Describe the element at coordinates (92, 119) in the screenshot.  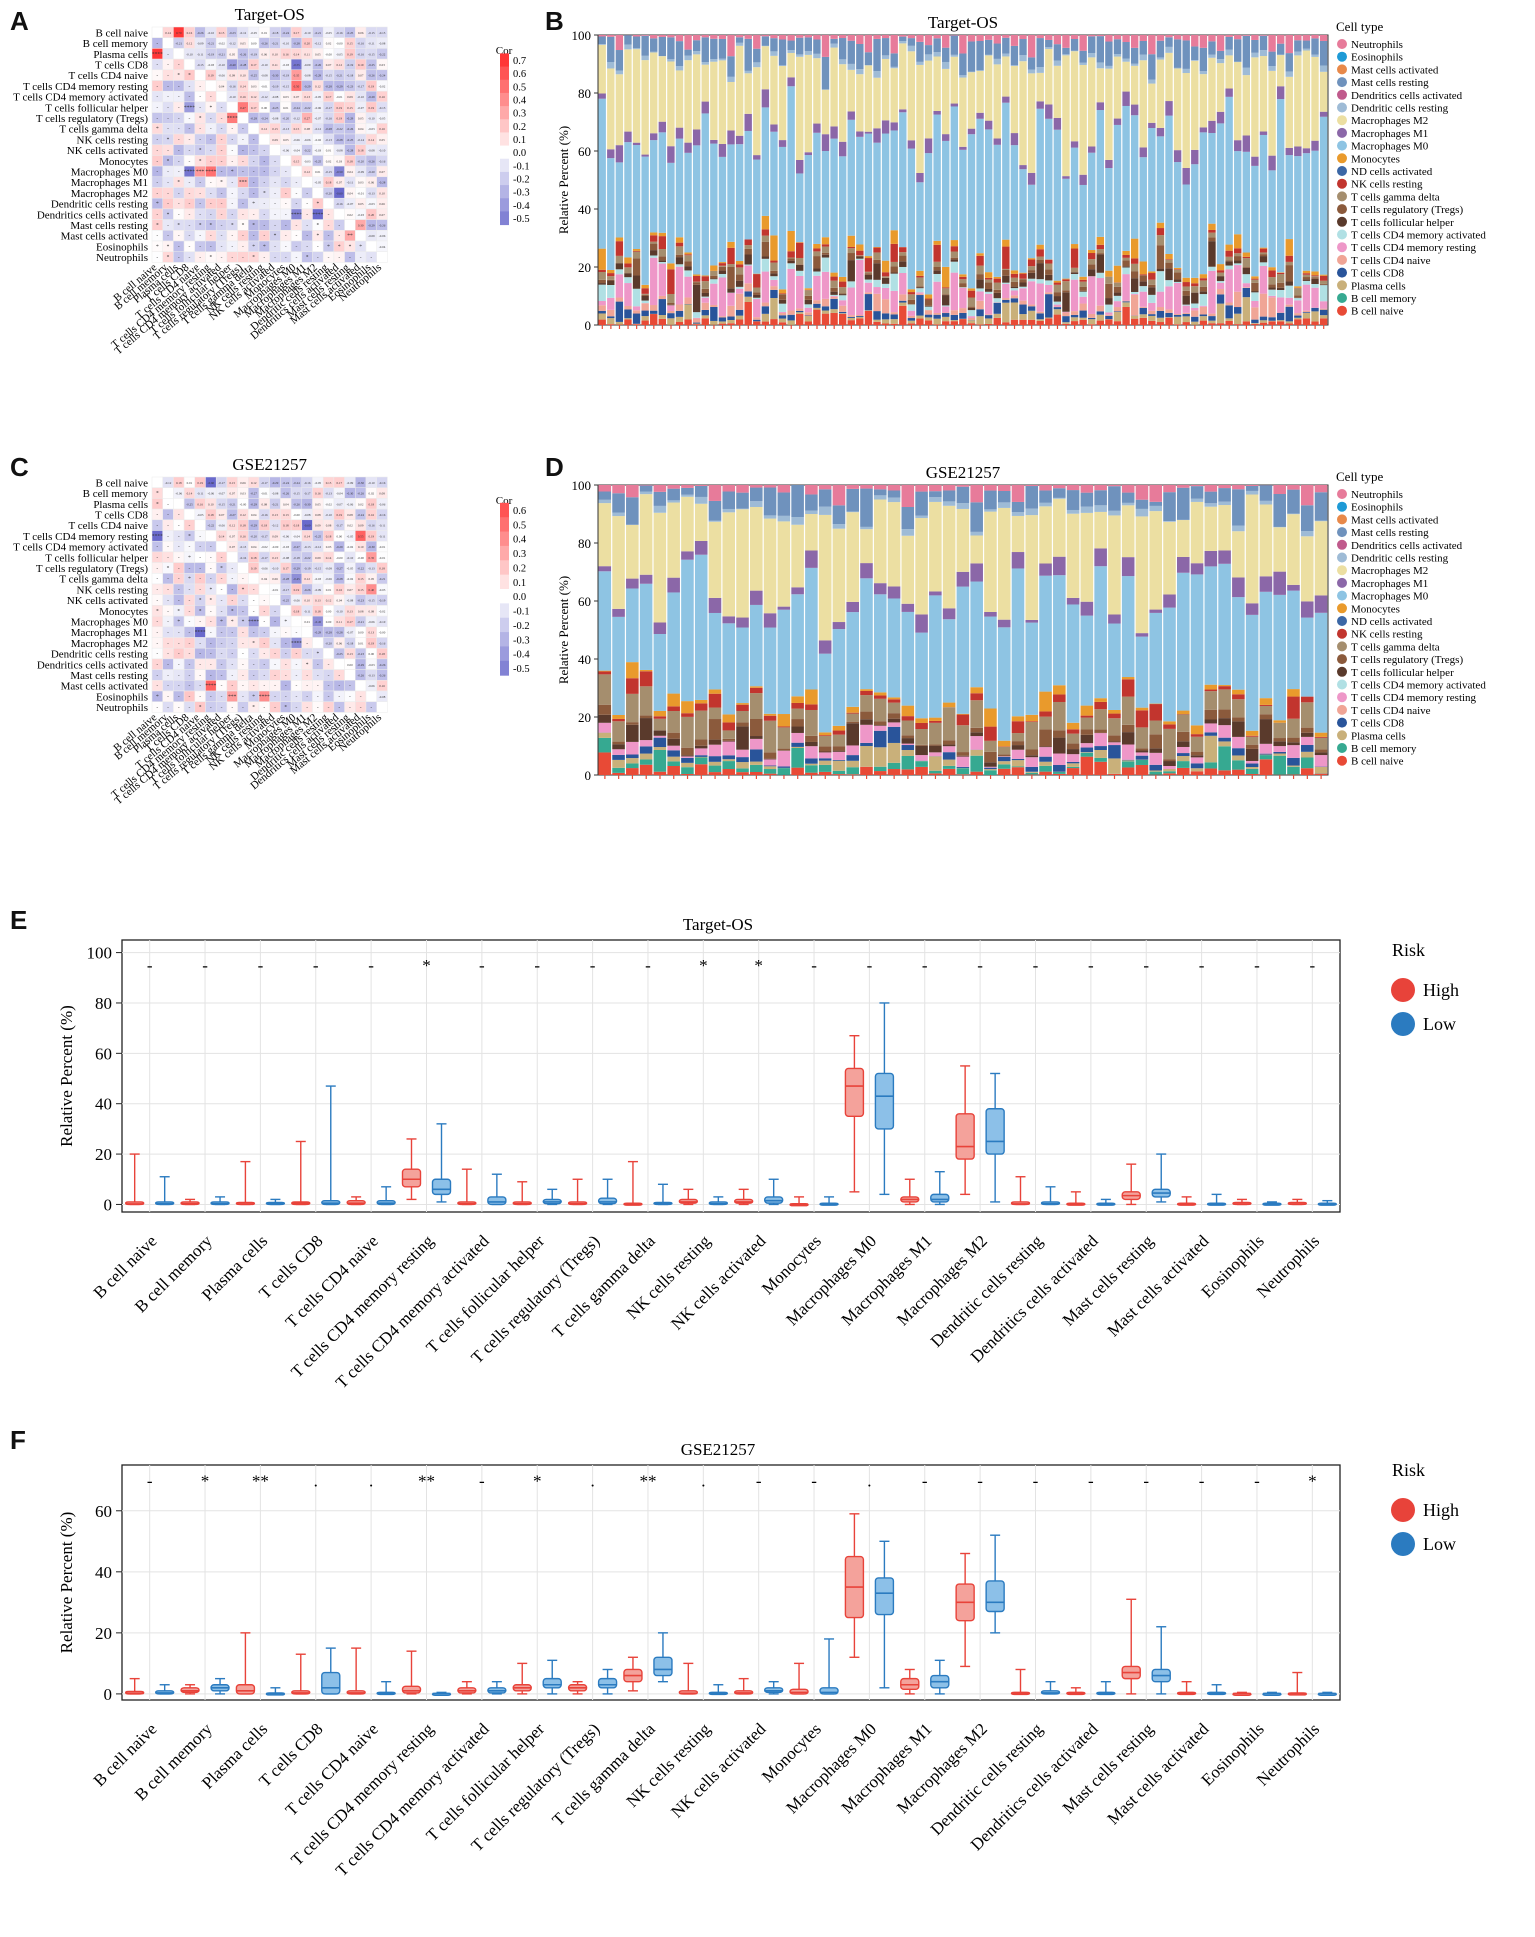
I see `heatmap-row-label: T cells regulatory (Tregs)` at that location.